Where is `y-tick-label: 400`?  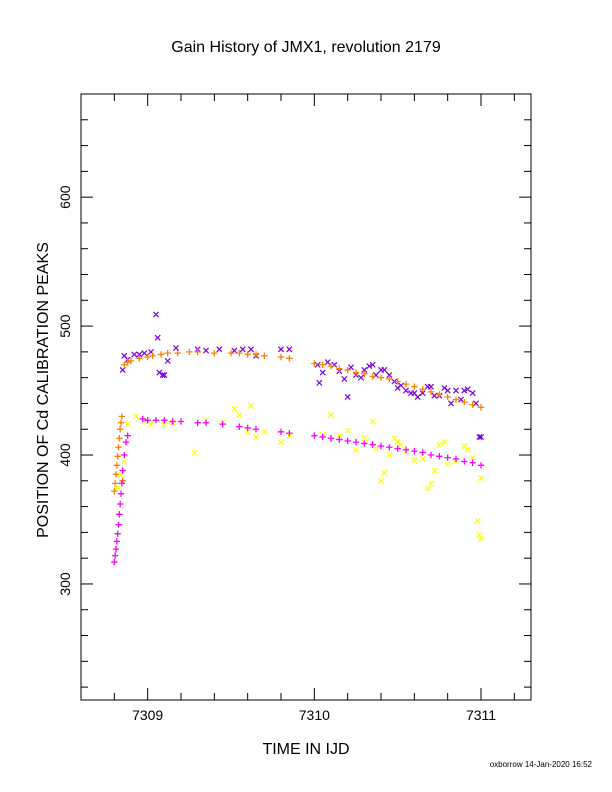 y-tick-label: 400 is located at coordinates (65, 455).